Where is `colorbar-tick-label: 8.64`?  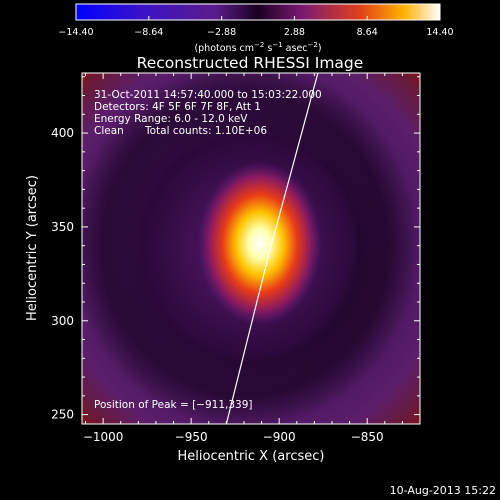
colorbar-tick-label: 8.64 is located at coordinates (367, 32).